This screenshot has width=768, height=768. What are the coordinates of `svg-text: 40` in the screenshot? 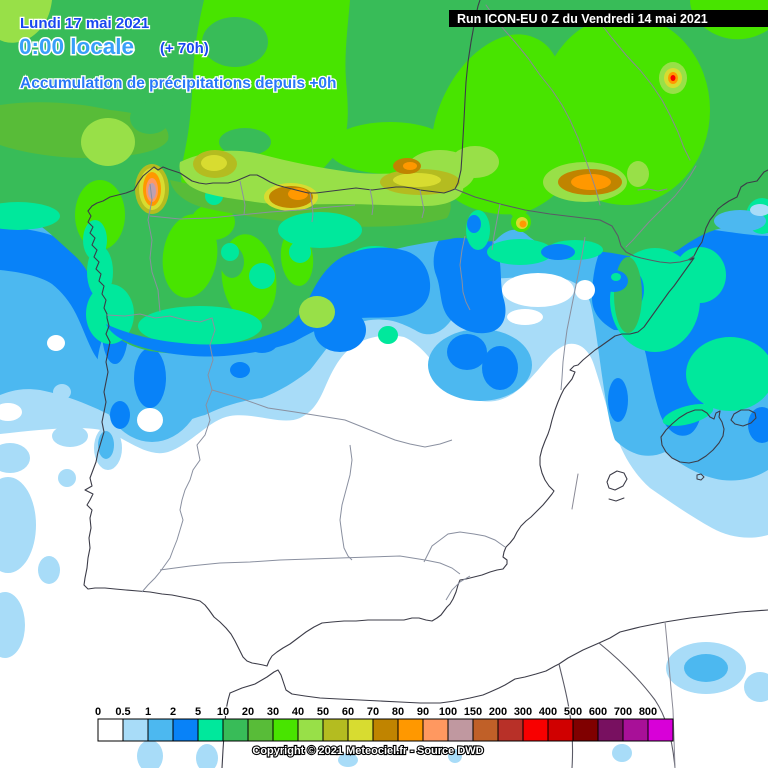 It's located at (298, 712).